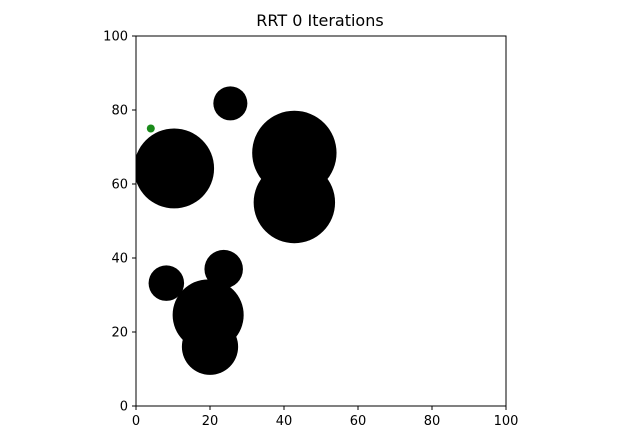 This screenshot has height=440, width=630. What do you see at coordinates (119, 333) in the screenshot?
I see `y-tick-label: 20` at bounding box center [119, 333].